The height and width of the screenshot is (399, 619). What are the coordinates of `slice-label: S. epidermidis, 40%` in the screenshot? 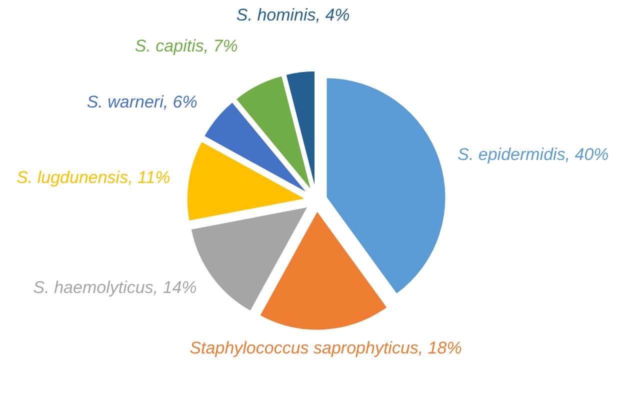 It's located at (533, 154).